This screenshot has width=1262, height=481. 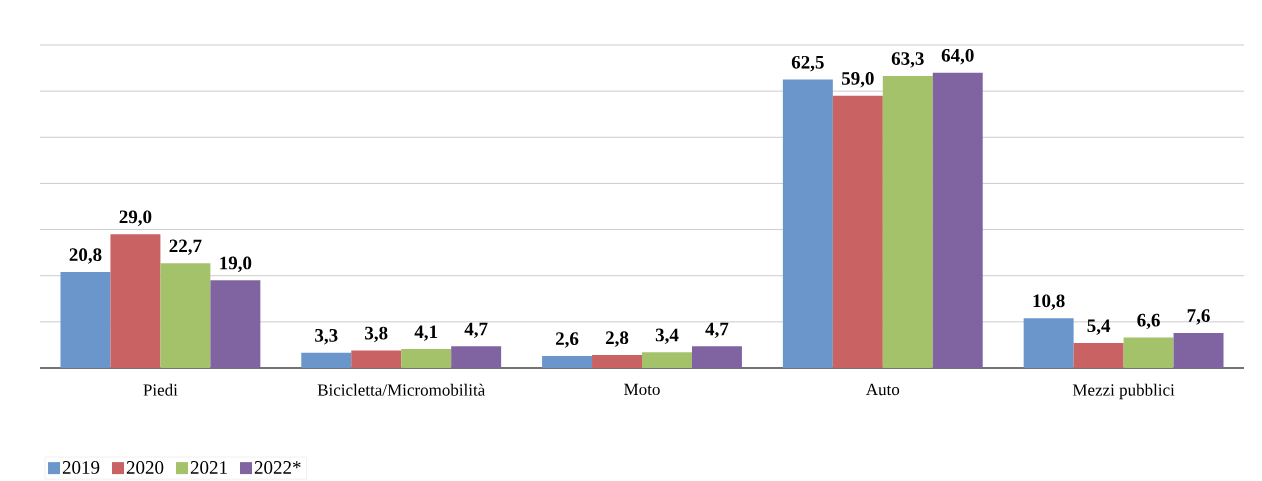 What do you see at coordinates (1049, 302) in the screenshot?
I see `data-label: 10,8` at bounding box center [1049, 302].